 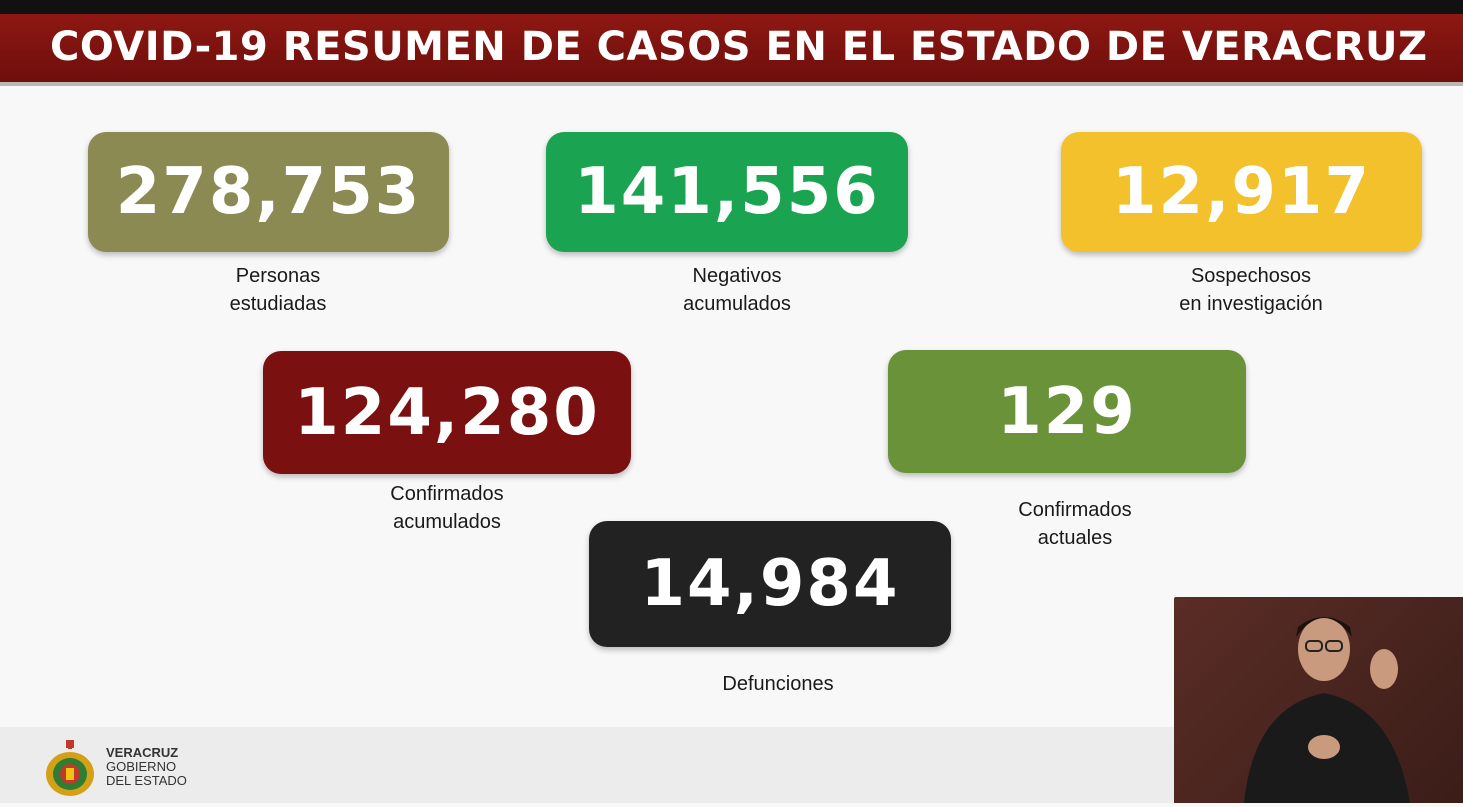 I want to click on card-negativos-acumulados: 141,556, so click(x=727, y=192).